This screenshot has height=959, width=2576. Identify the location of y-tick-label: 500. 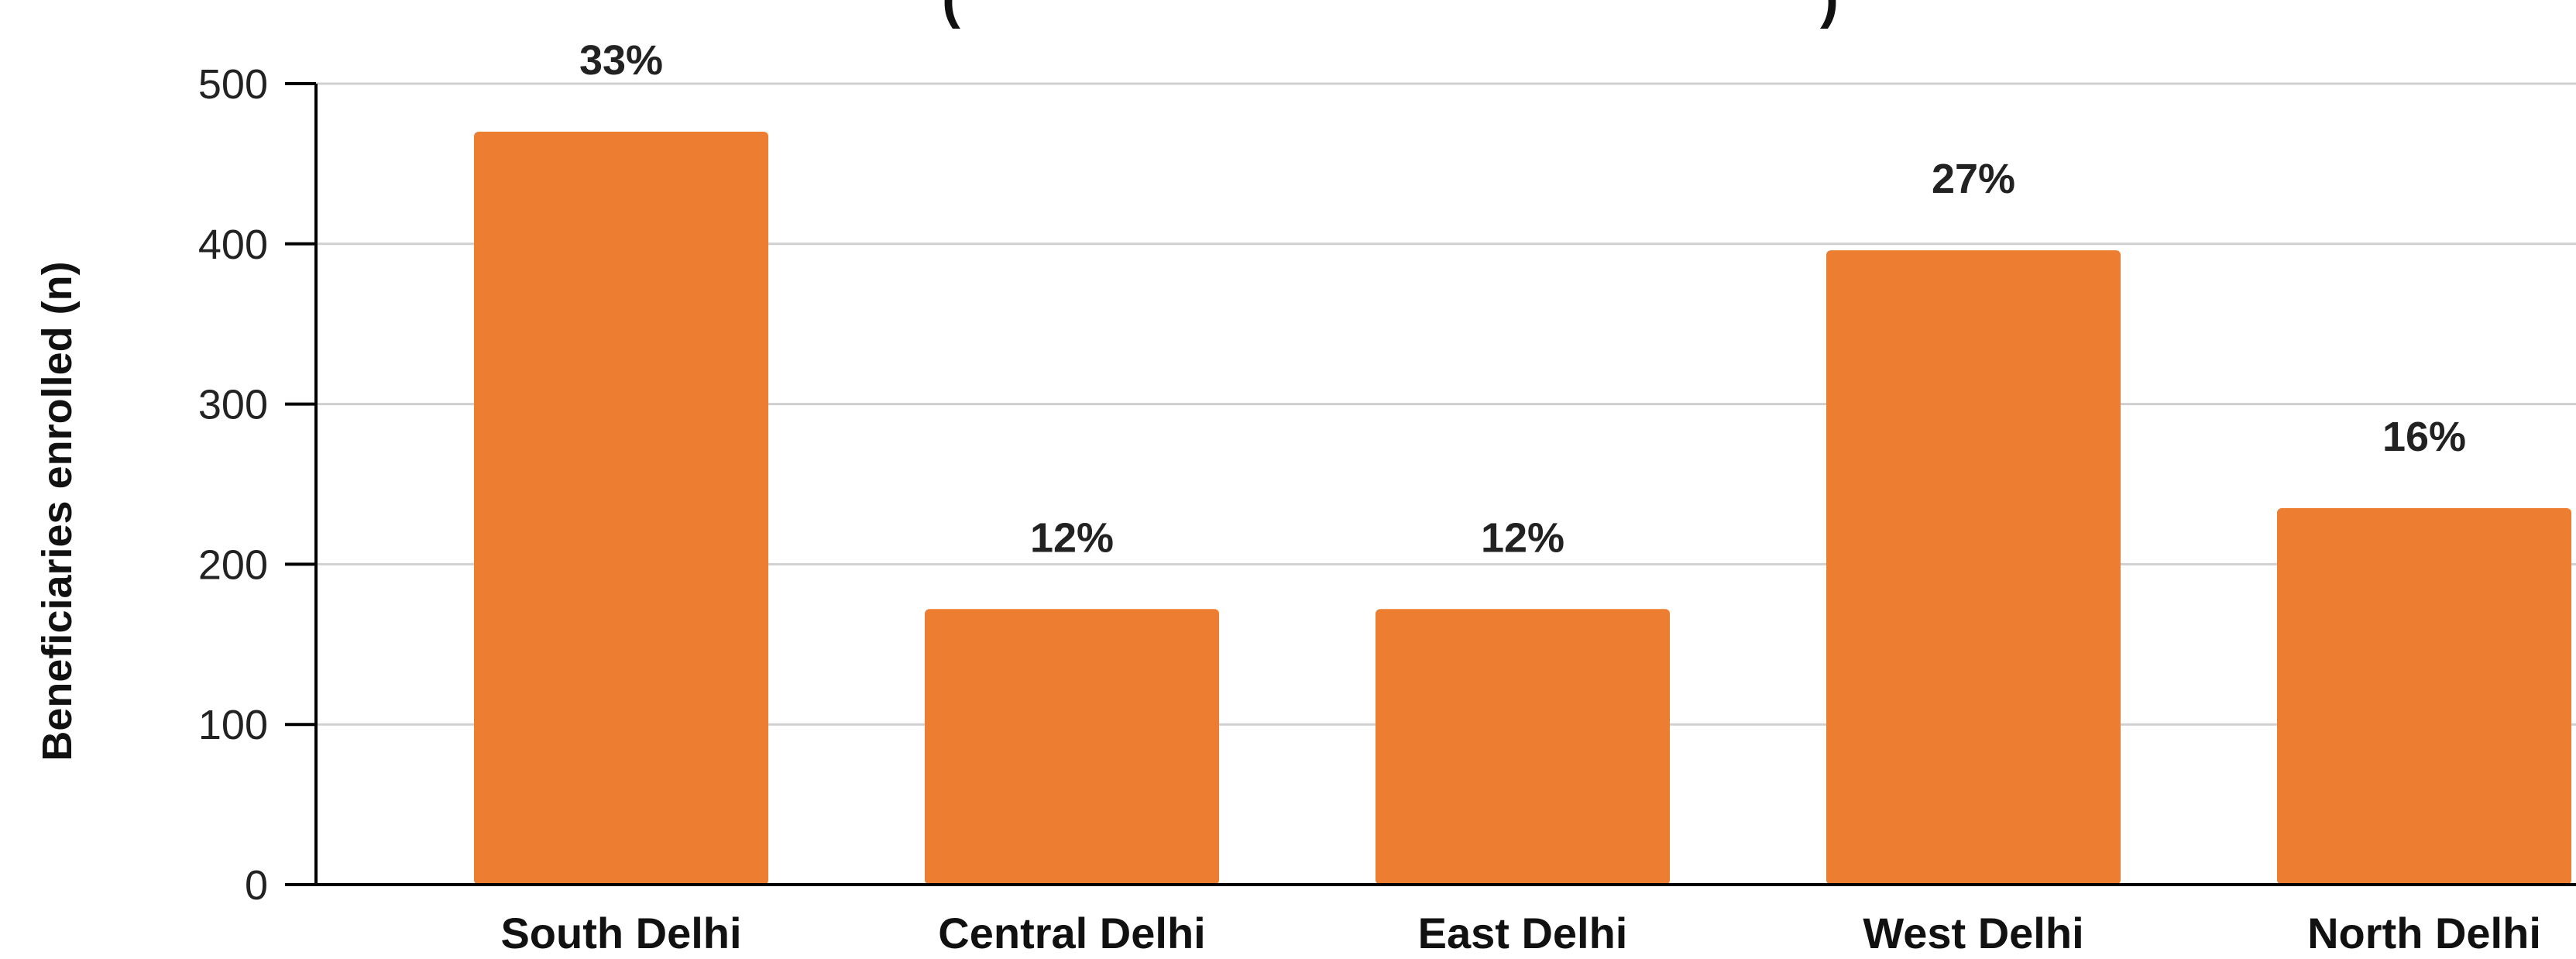
(233, 84).